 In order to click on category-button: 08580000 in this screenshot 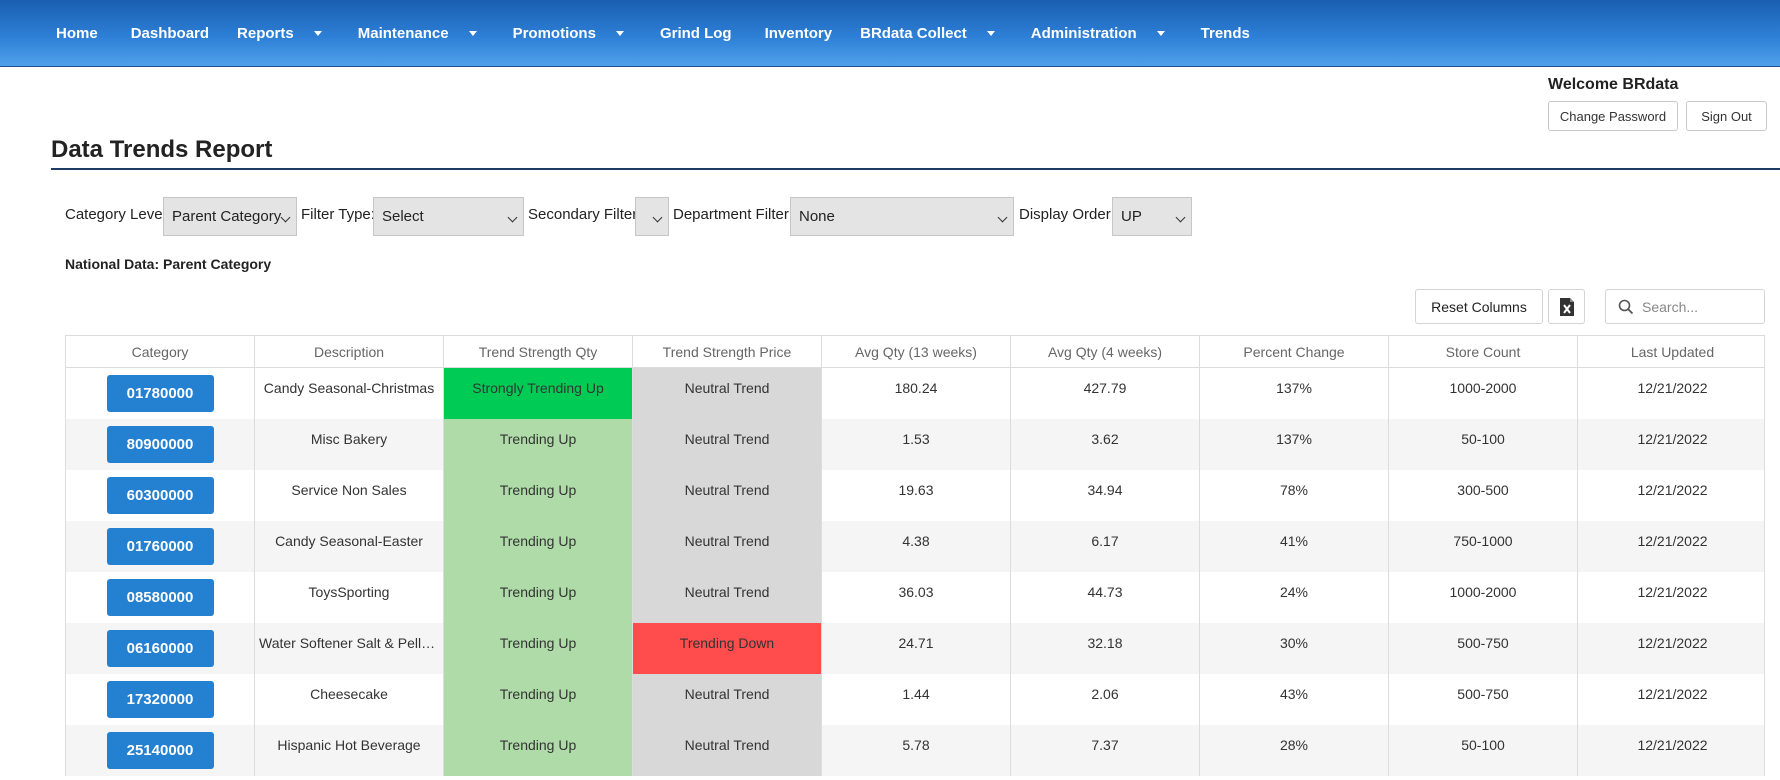, I will do `click(160, 597)`.